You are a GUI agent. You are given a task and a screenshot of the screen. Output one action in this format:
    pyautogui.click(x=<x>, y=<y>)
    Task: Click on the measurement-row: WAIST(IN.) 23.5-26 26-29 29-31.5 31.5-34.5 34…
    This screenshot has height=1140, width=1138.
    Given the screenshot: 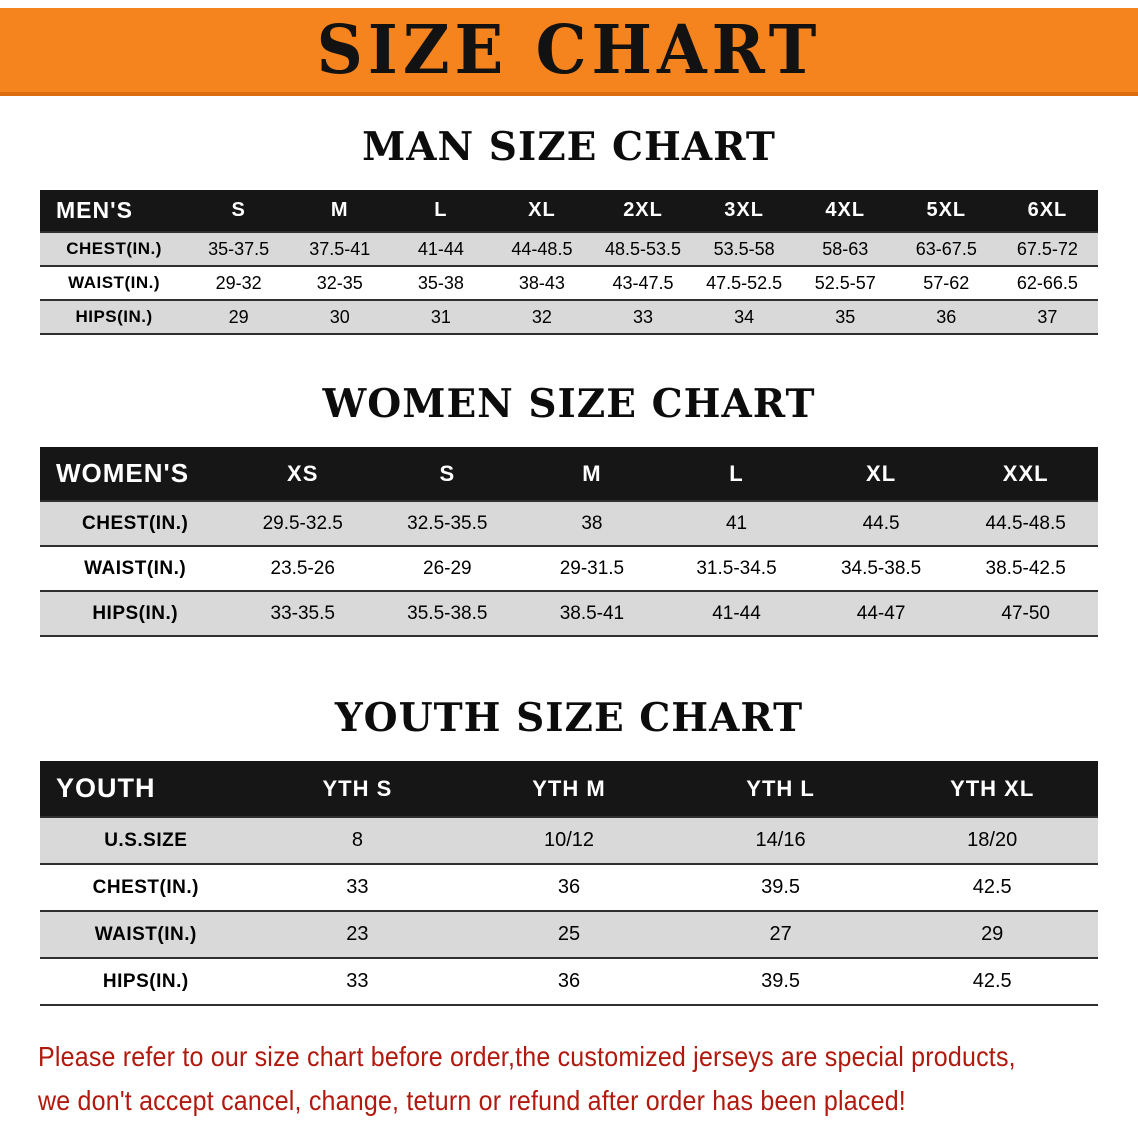 What is the action you would take?
    pyautogui.click(x=569, y=568)
    